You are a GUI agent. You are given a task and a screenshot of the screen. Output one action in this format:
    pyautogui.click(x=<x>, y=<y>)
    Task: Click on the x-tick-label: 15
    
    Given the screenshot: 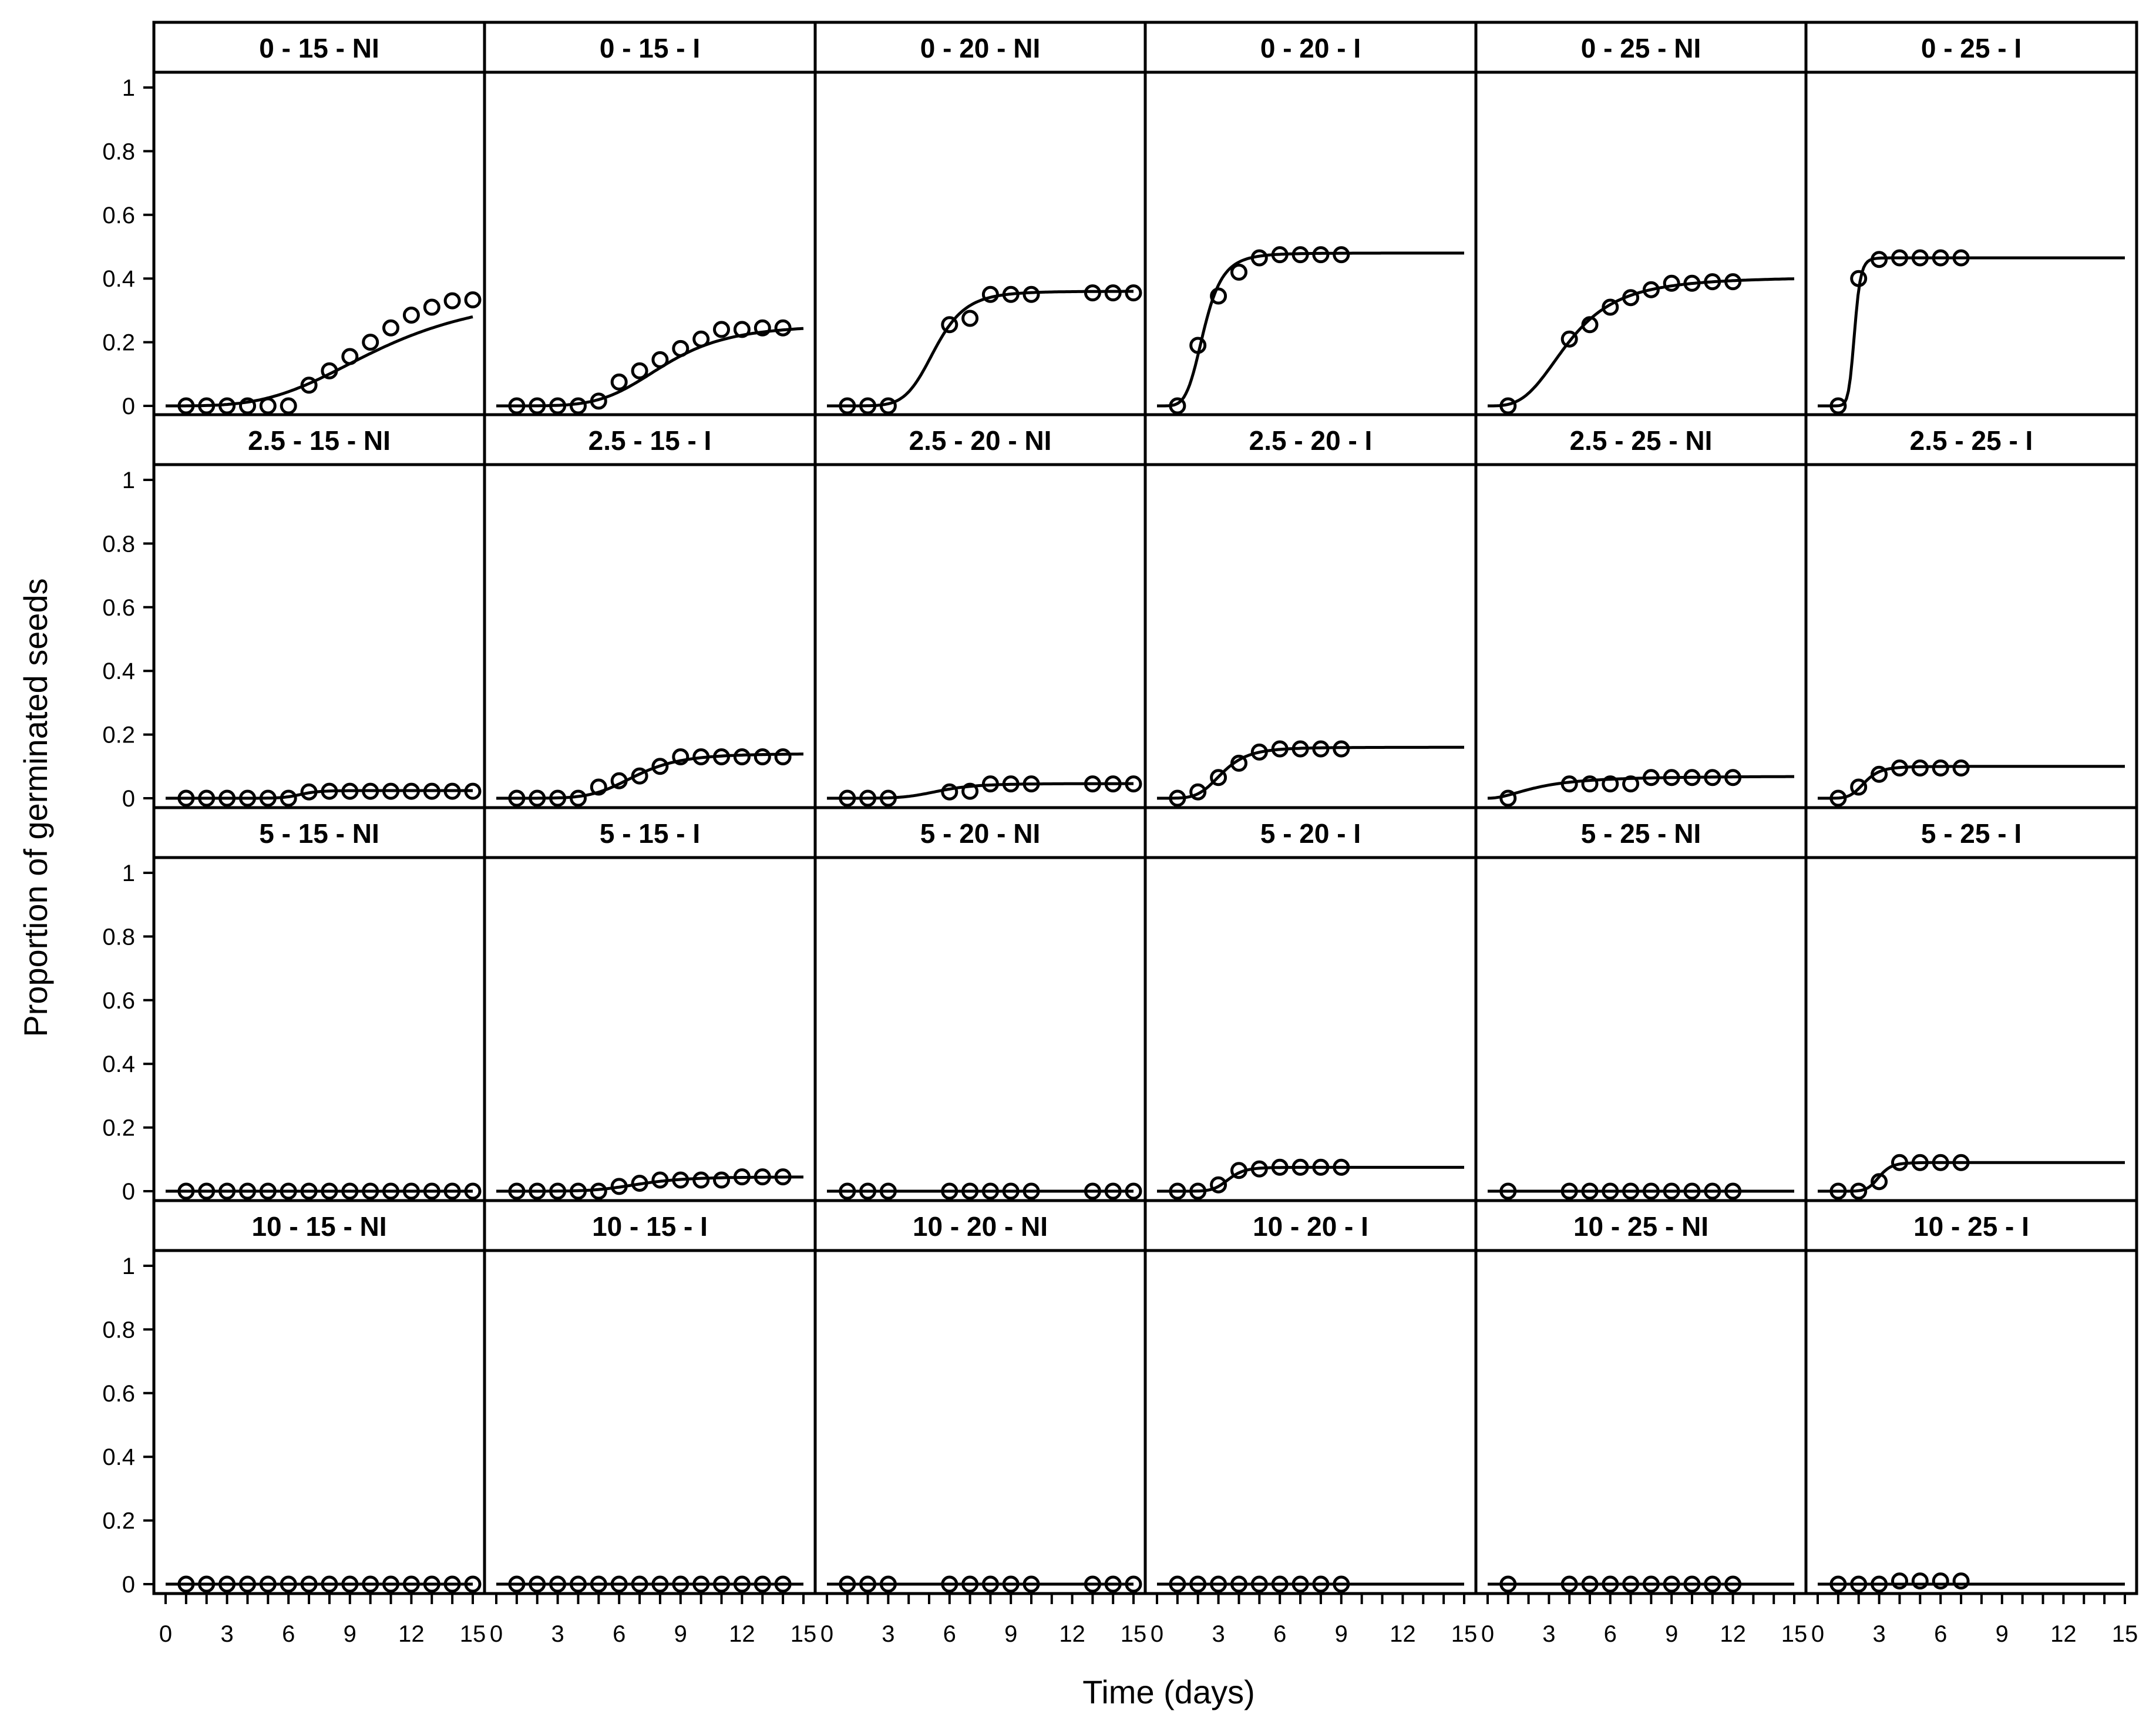 What is the action you would take?
    pyautogui.click(x=1134, y=1634)
    